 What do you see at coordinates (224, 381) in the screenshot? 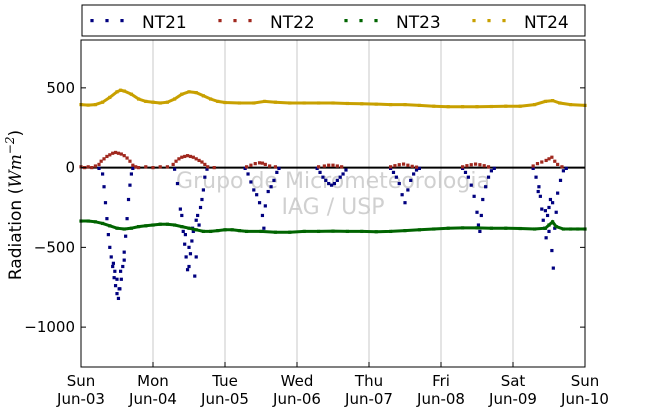
I see `x-tick-day-2: Tue` at bounding box center [224, 381].